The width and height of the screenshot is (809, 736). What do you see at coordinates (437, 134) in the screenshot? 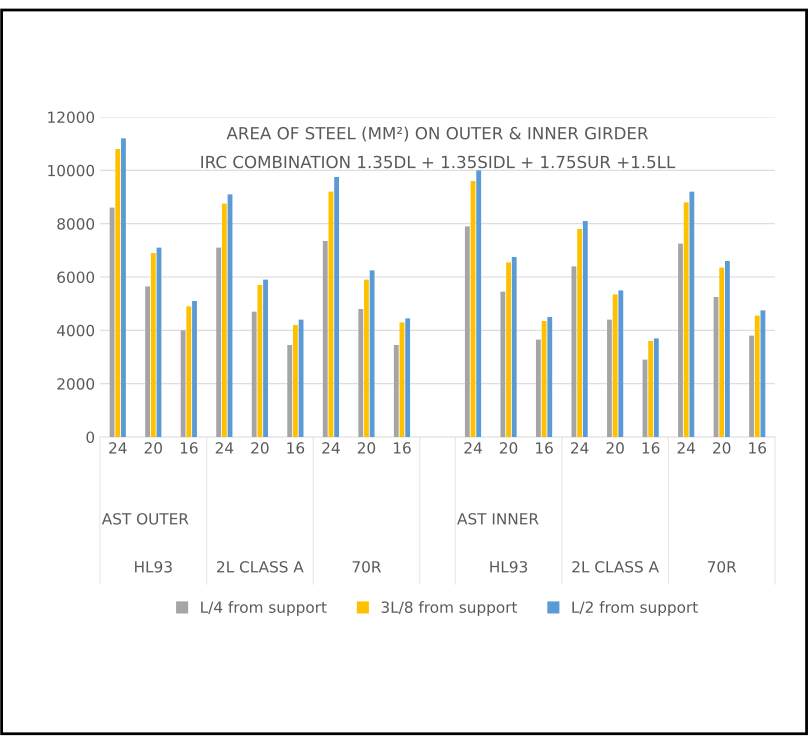
I see `text: AREA OF STEEL (MM²) ON OUTER & INNER GIRDER` at bounding box center [437, 134].